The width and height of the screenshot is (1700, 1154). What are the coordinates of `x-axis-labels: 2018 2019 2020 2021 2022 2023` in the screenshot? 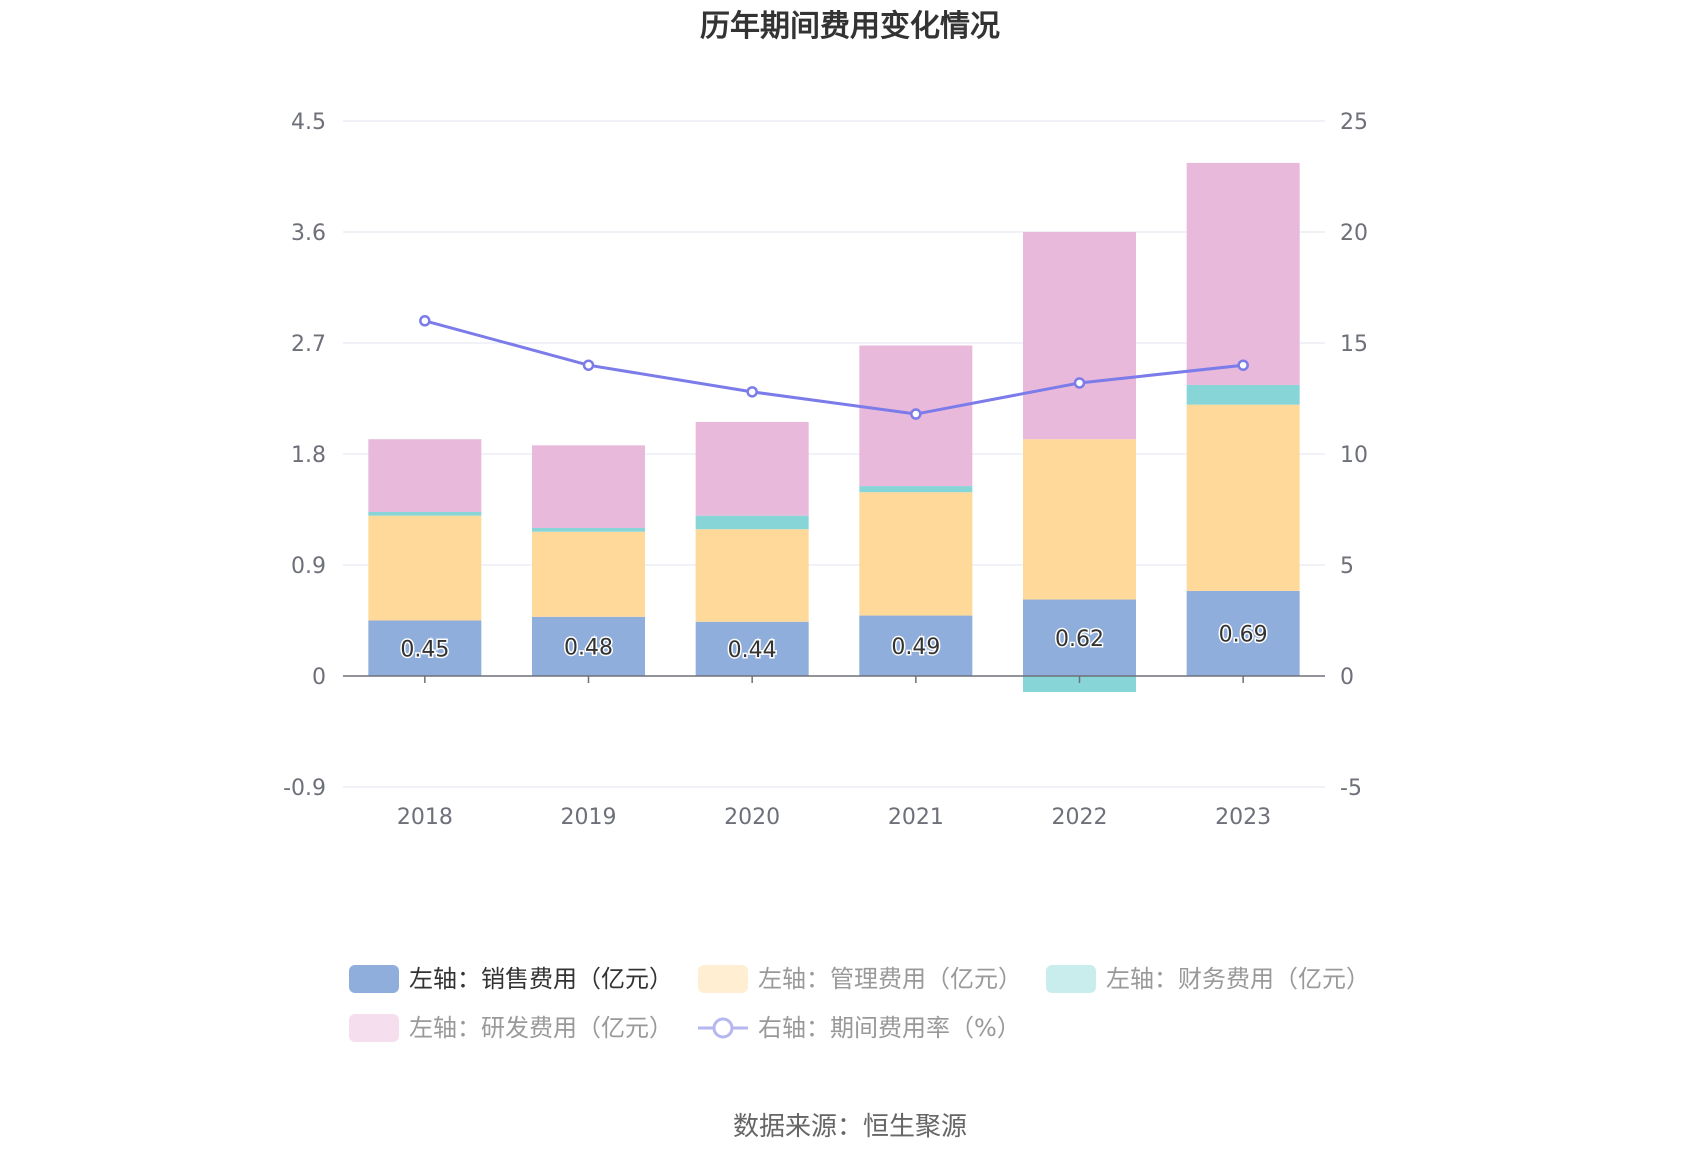 It's located at (834, 817).